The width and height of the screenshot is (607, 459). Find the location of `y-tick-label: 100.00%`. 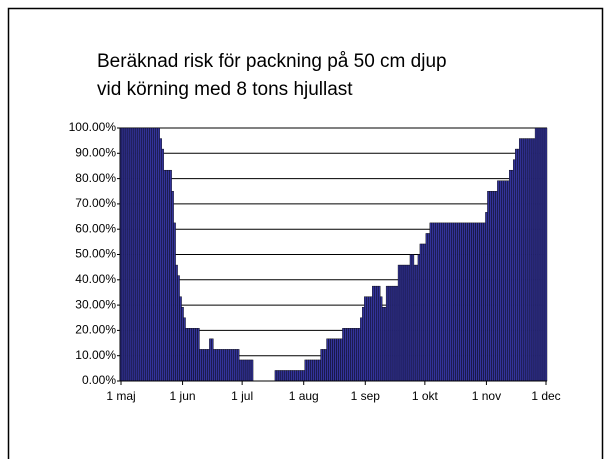

y-tick-label: 100.00% is located at coordinates (93, 127).